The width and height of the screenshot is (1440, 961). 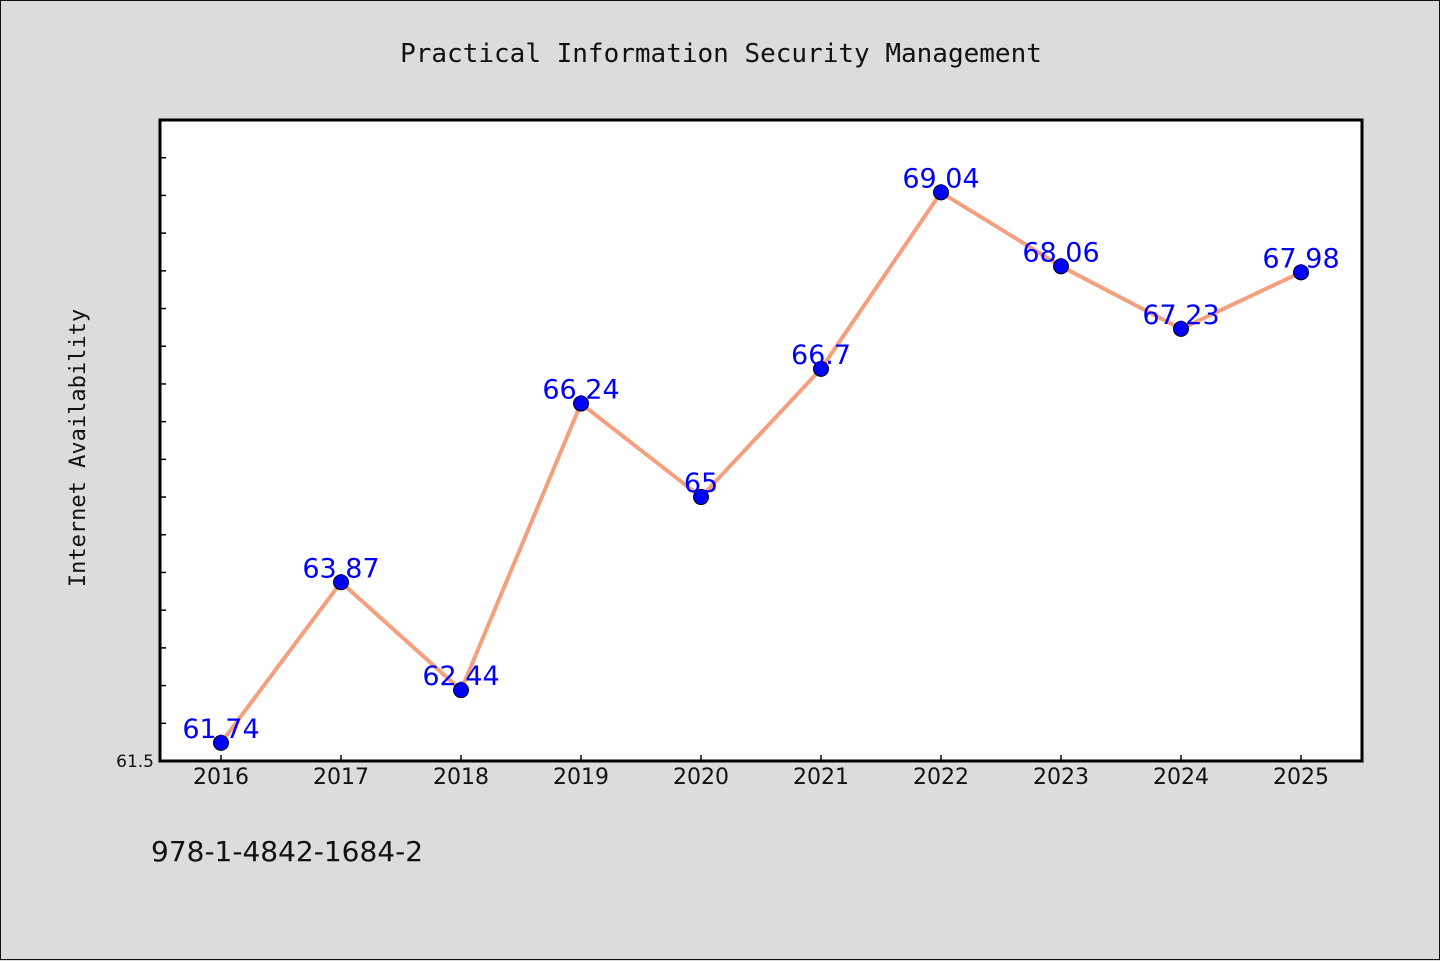 I want to click on data-label: 65, so click(x=701, y=483).